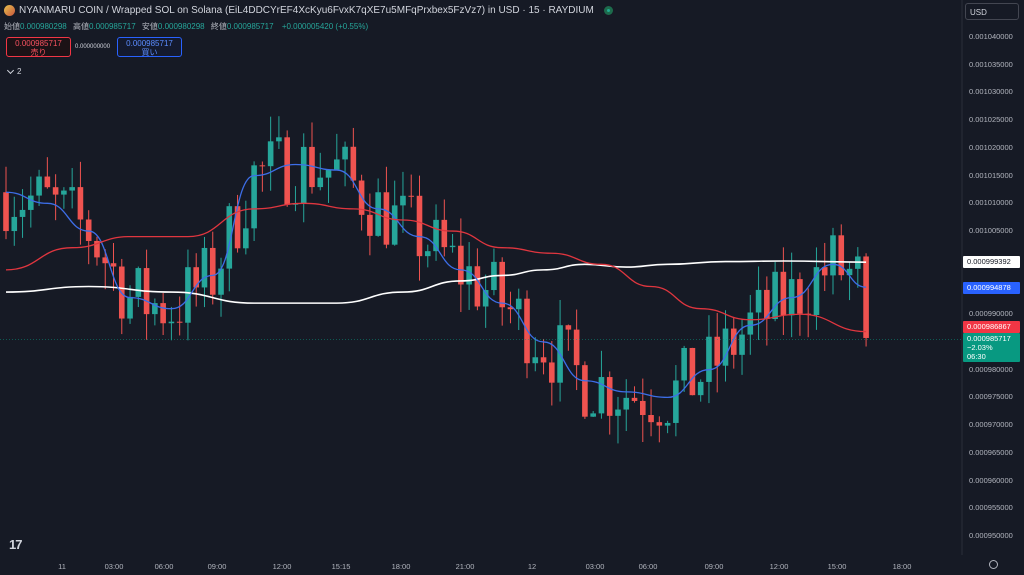  What do you see at coordinates (16, 71) in the screenshot?
I see `indicators-toggle: 2` at bounding box center [16, 71].